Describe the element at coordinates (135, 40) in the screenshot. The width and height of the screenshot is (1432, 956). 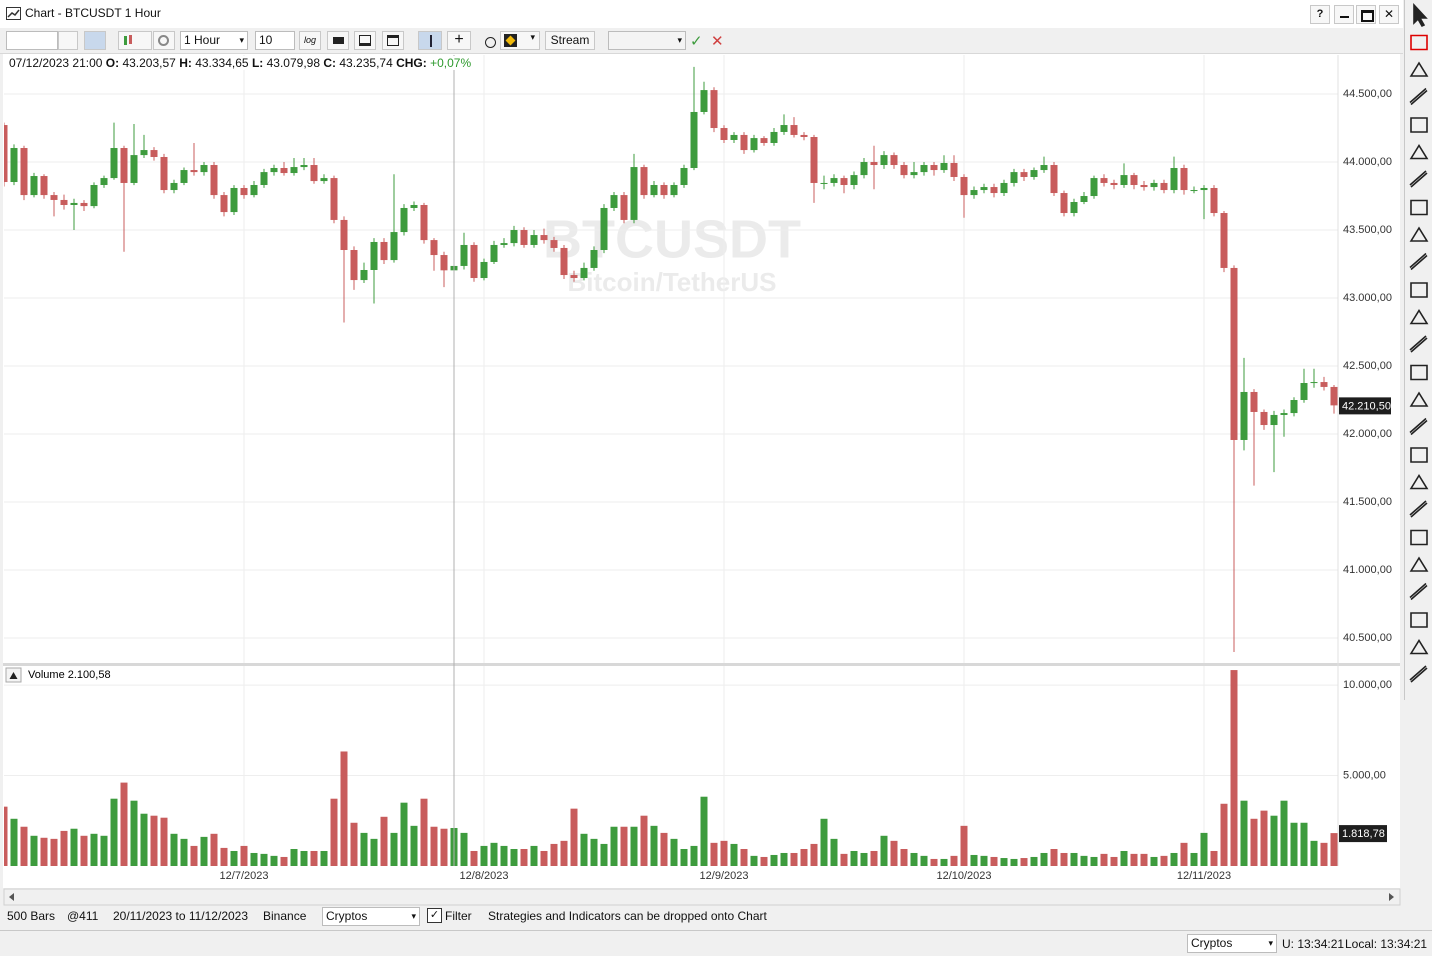
I see `chart-style-button` at that location.